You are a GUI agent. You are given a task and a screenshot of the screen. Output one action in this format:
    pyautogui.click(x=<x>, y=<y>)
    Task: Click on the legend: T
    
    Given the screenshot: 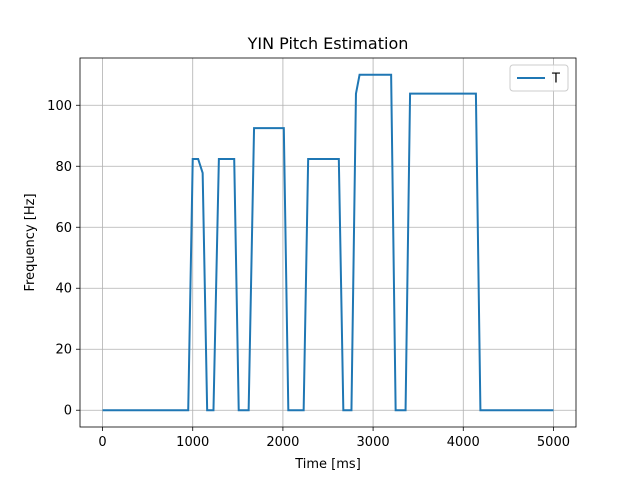 What is the action you would take?
    pyautogui.click(x=539, y=78)
    